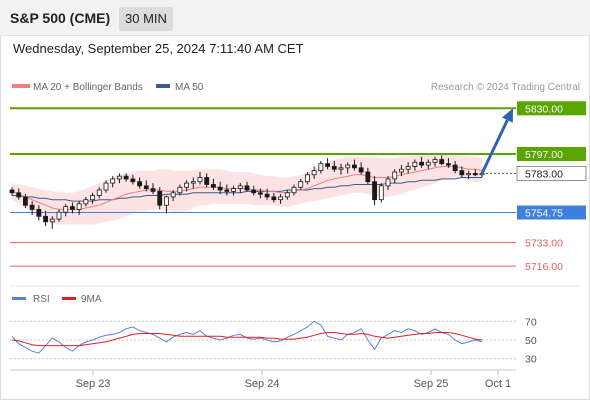 Image resolution: width=590 pixels, height=400 pixels. Describe the element at coordinates (498, 384) in the screenshot. I see `x-tick-label: Oct 1` at that location.